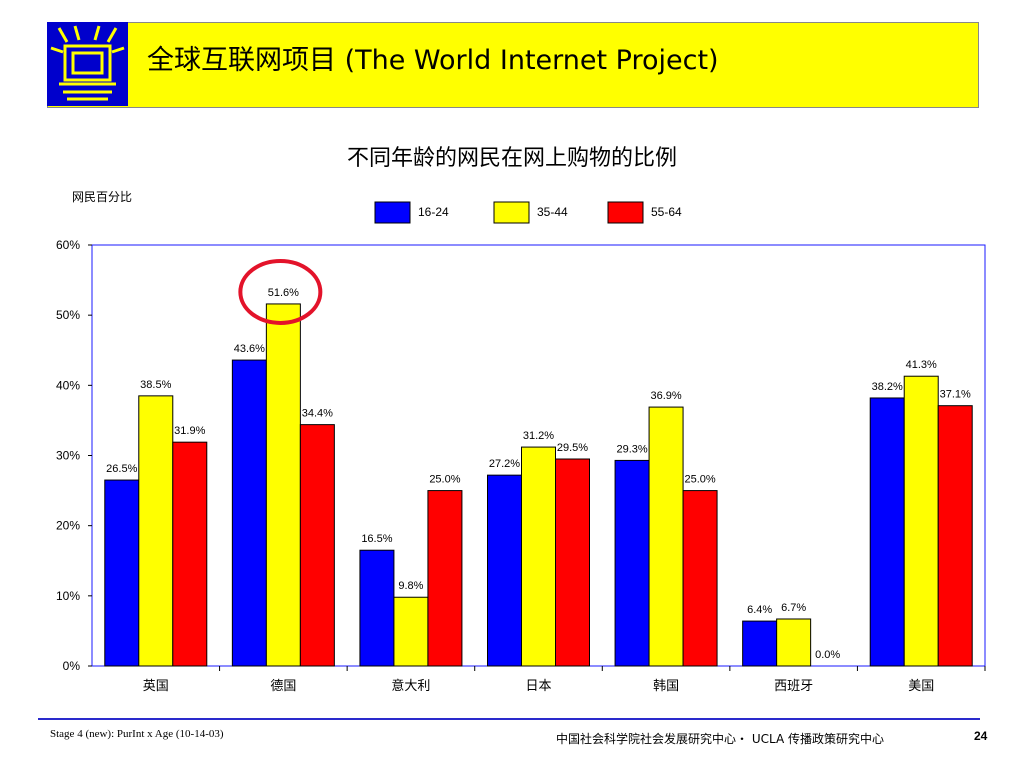 The image size is (1024, 768). Describe the element at coordinates (283, 293) in the screenshot. I see `data-label-35-44-德国: 51.6%` at that location.